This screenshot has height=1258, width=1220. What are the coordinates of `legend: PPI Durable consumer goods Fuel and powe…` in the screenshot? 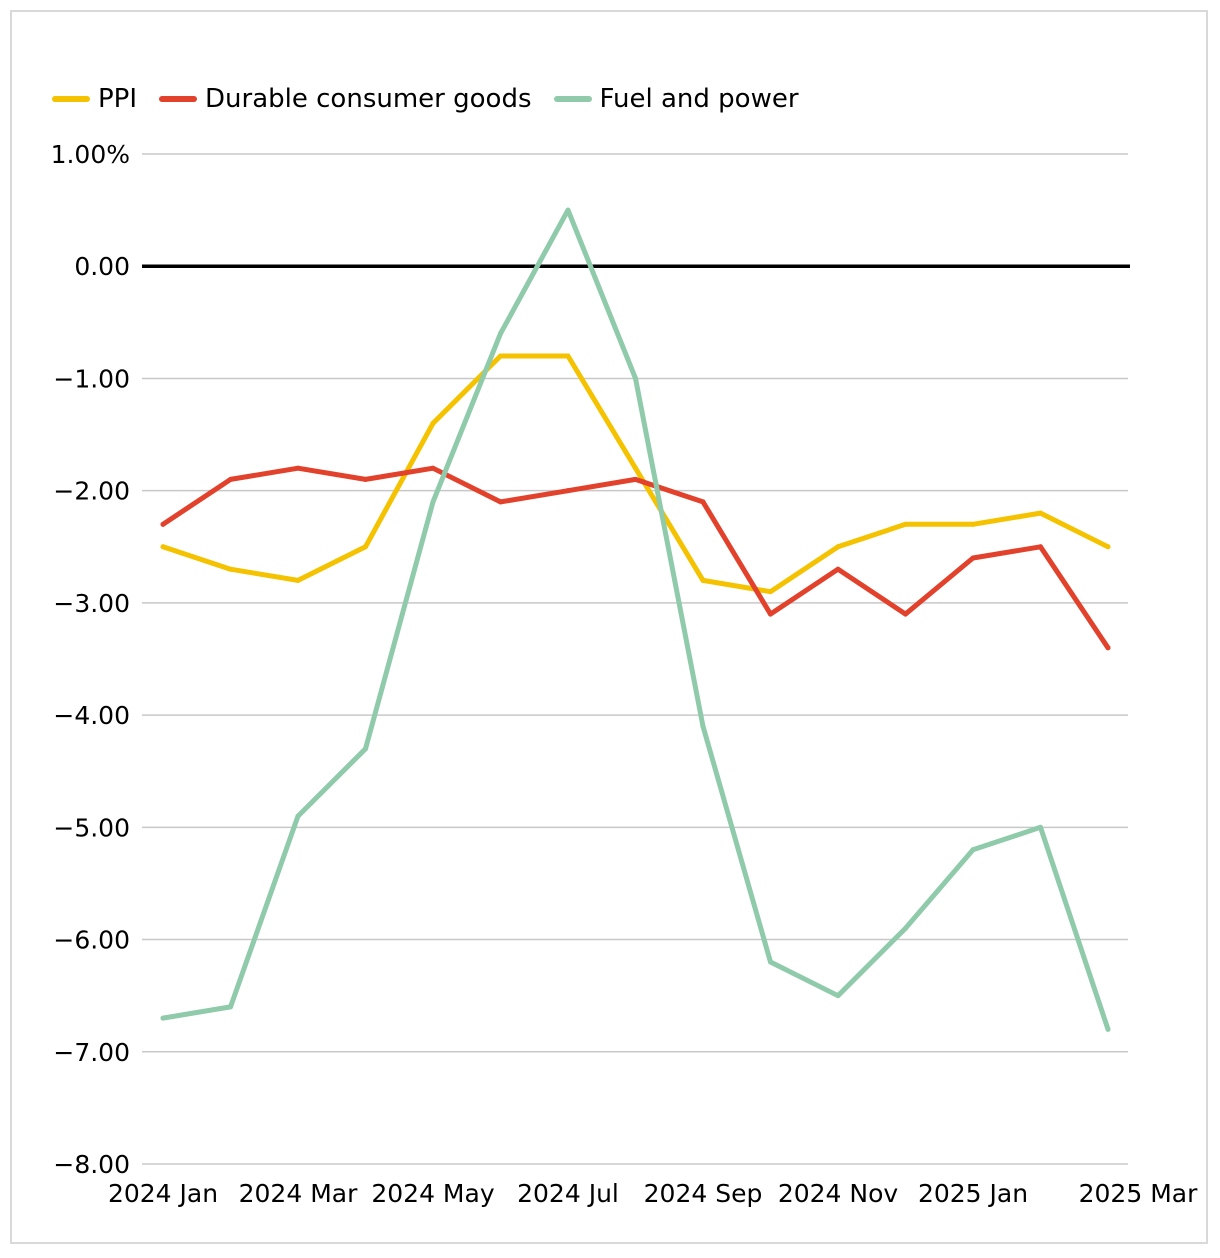 It's located at (436, 99).